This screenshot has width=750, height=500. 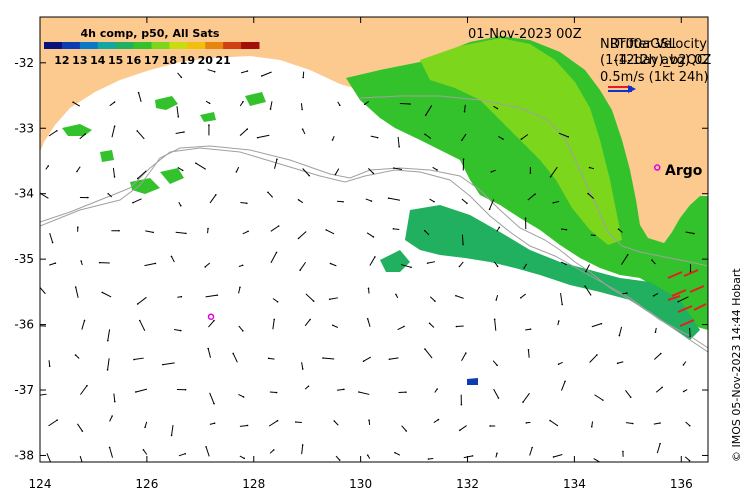 I want to click on colorbar-tick-label: 13, so click(x=79, y=60).